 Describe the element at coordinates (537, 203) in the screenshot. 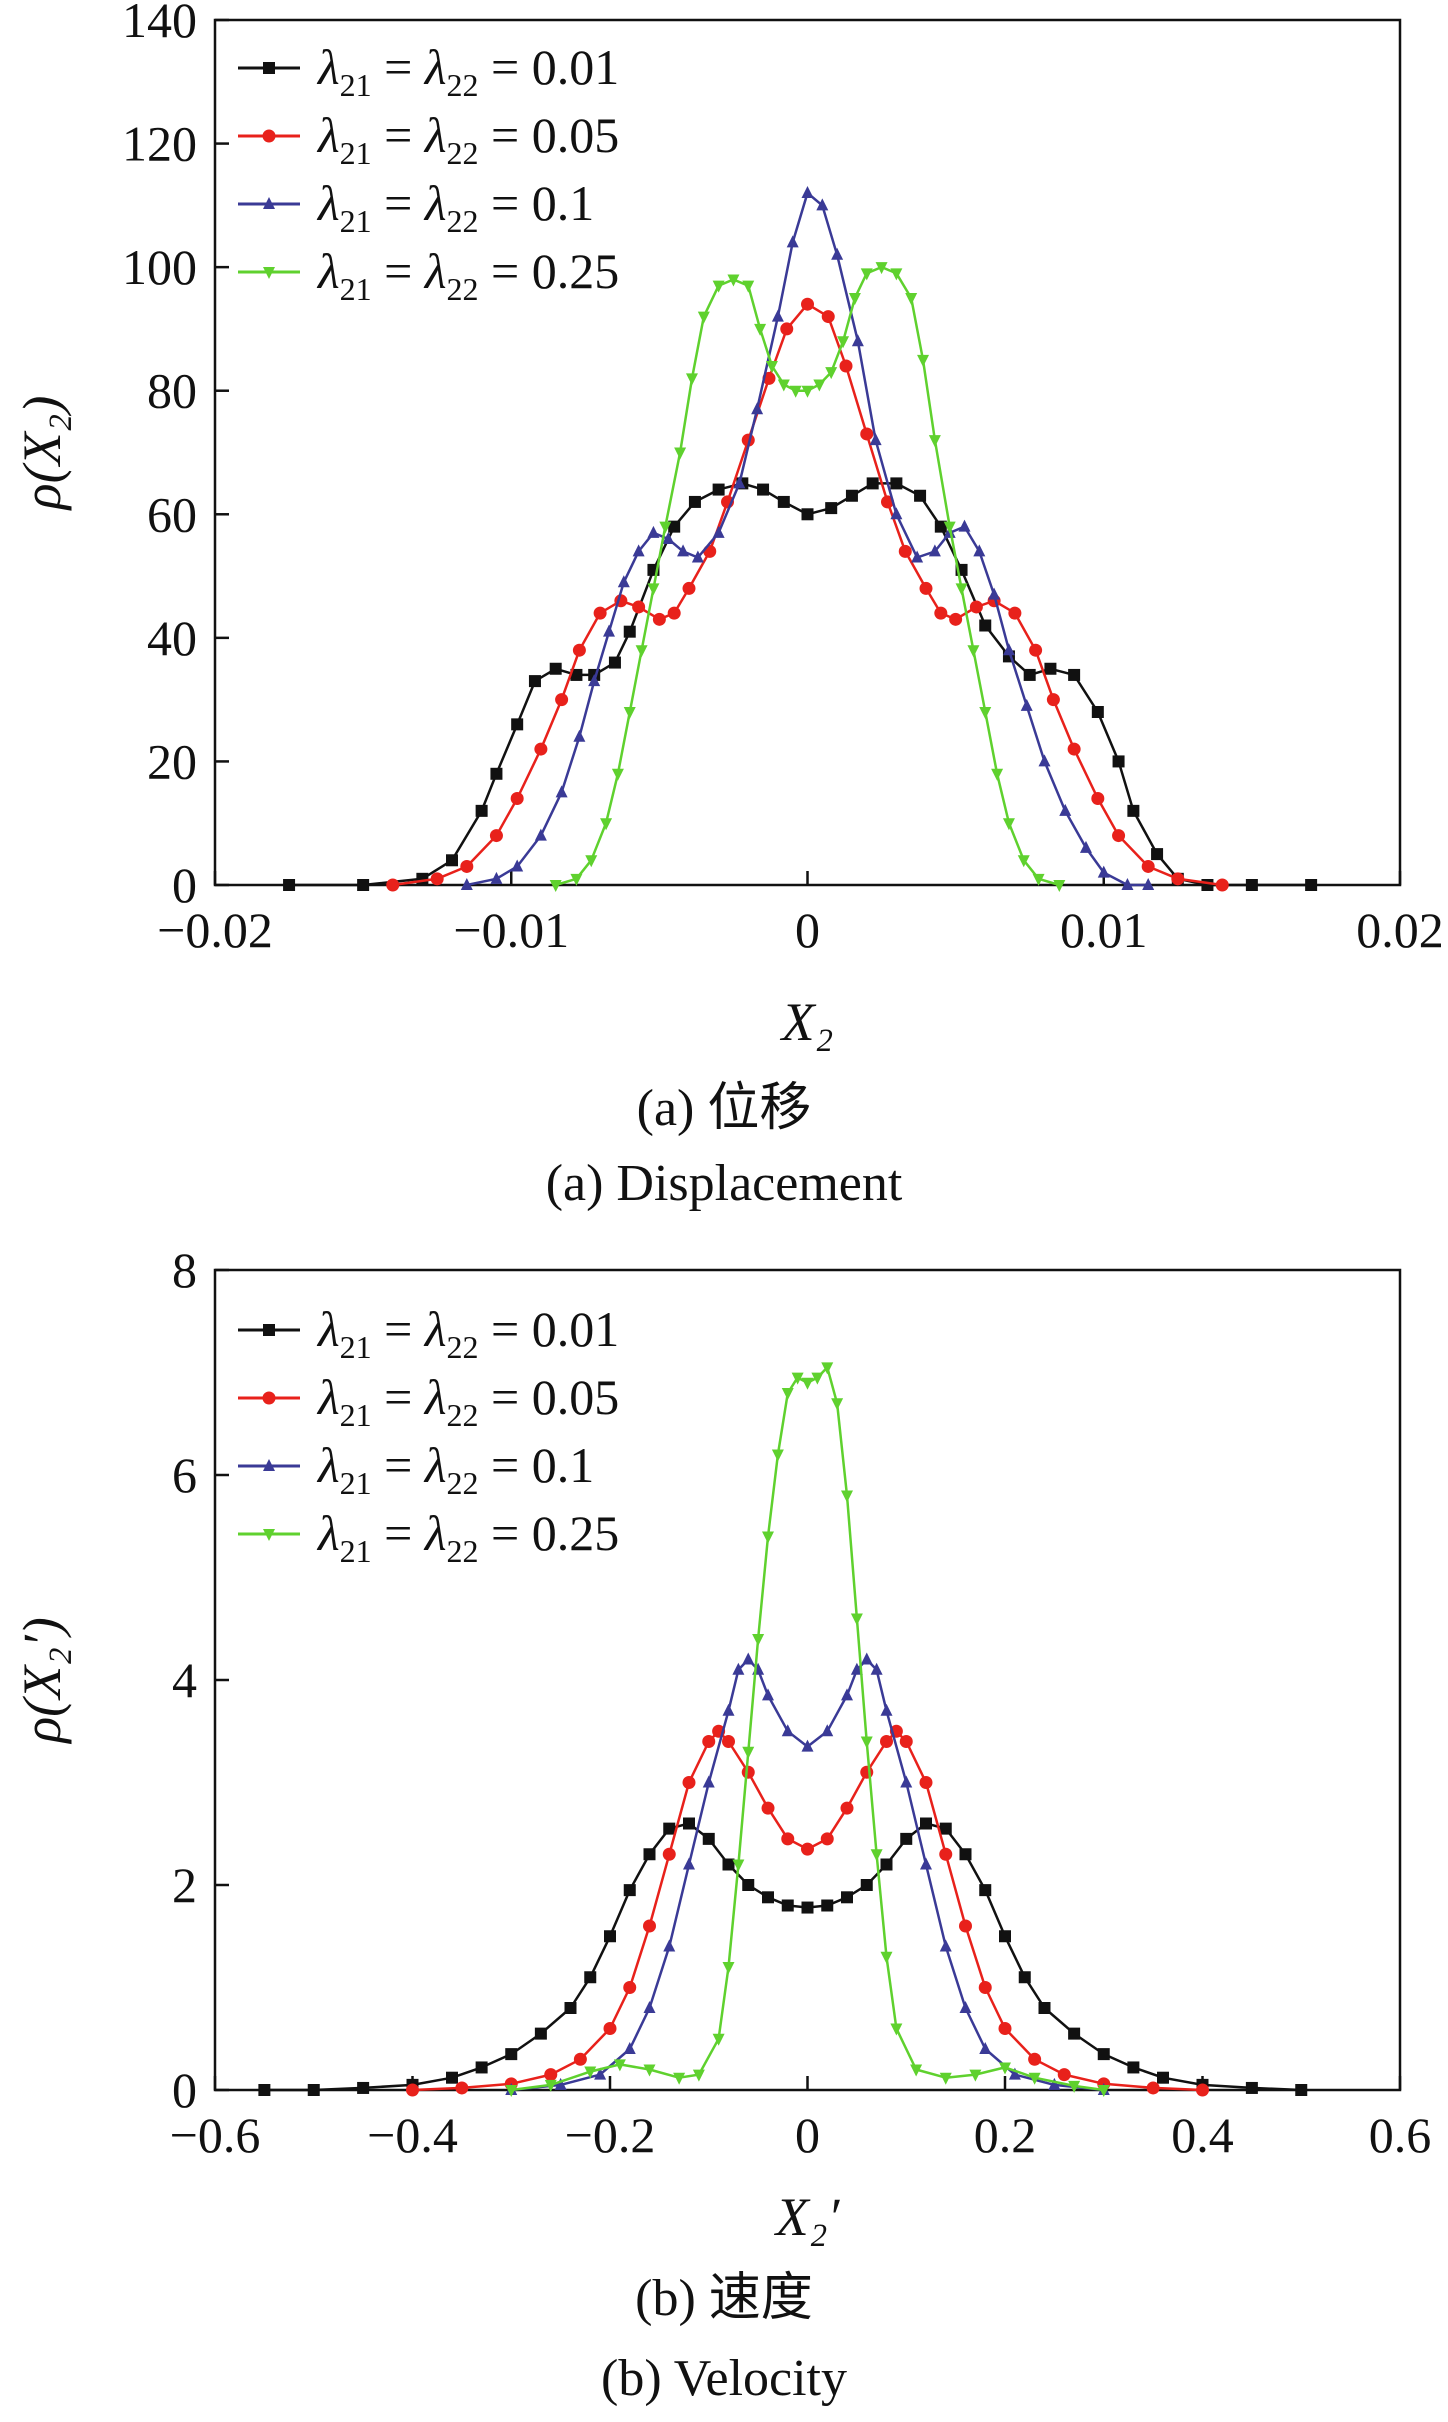

I see `legend-label-part: = 0.1` at that location.